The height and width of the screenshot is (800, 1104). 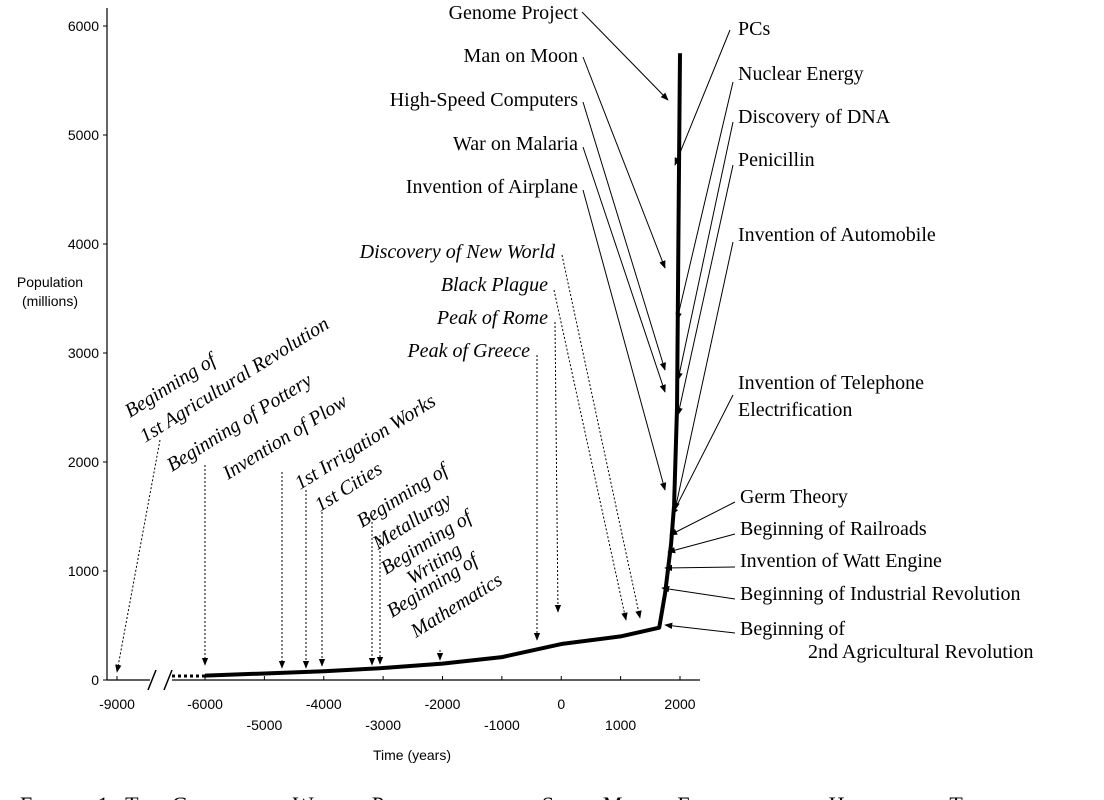 What do you see at coordinates (95, 680) in the screenshot?
I see `y-tick-label: 0` at bounding box center [95, 680].